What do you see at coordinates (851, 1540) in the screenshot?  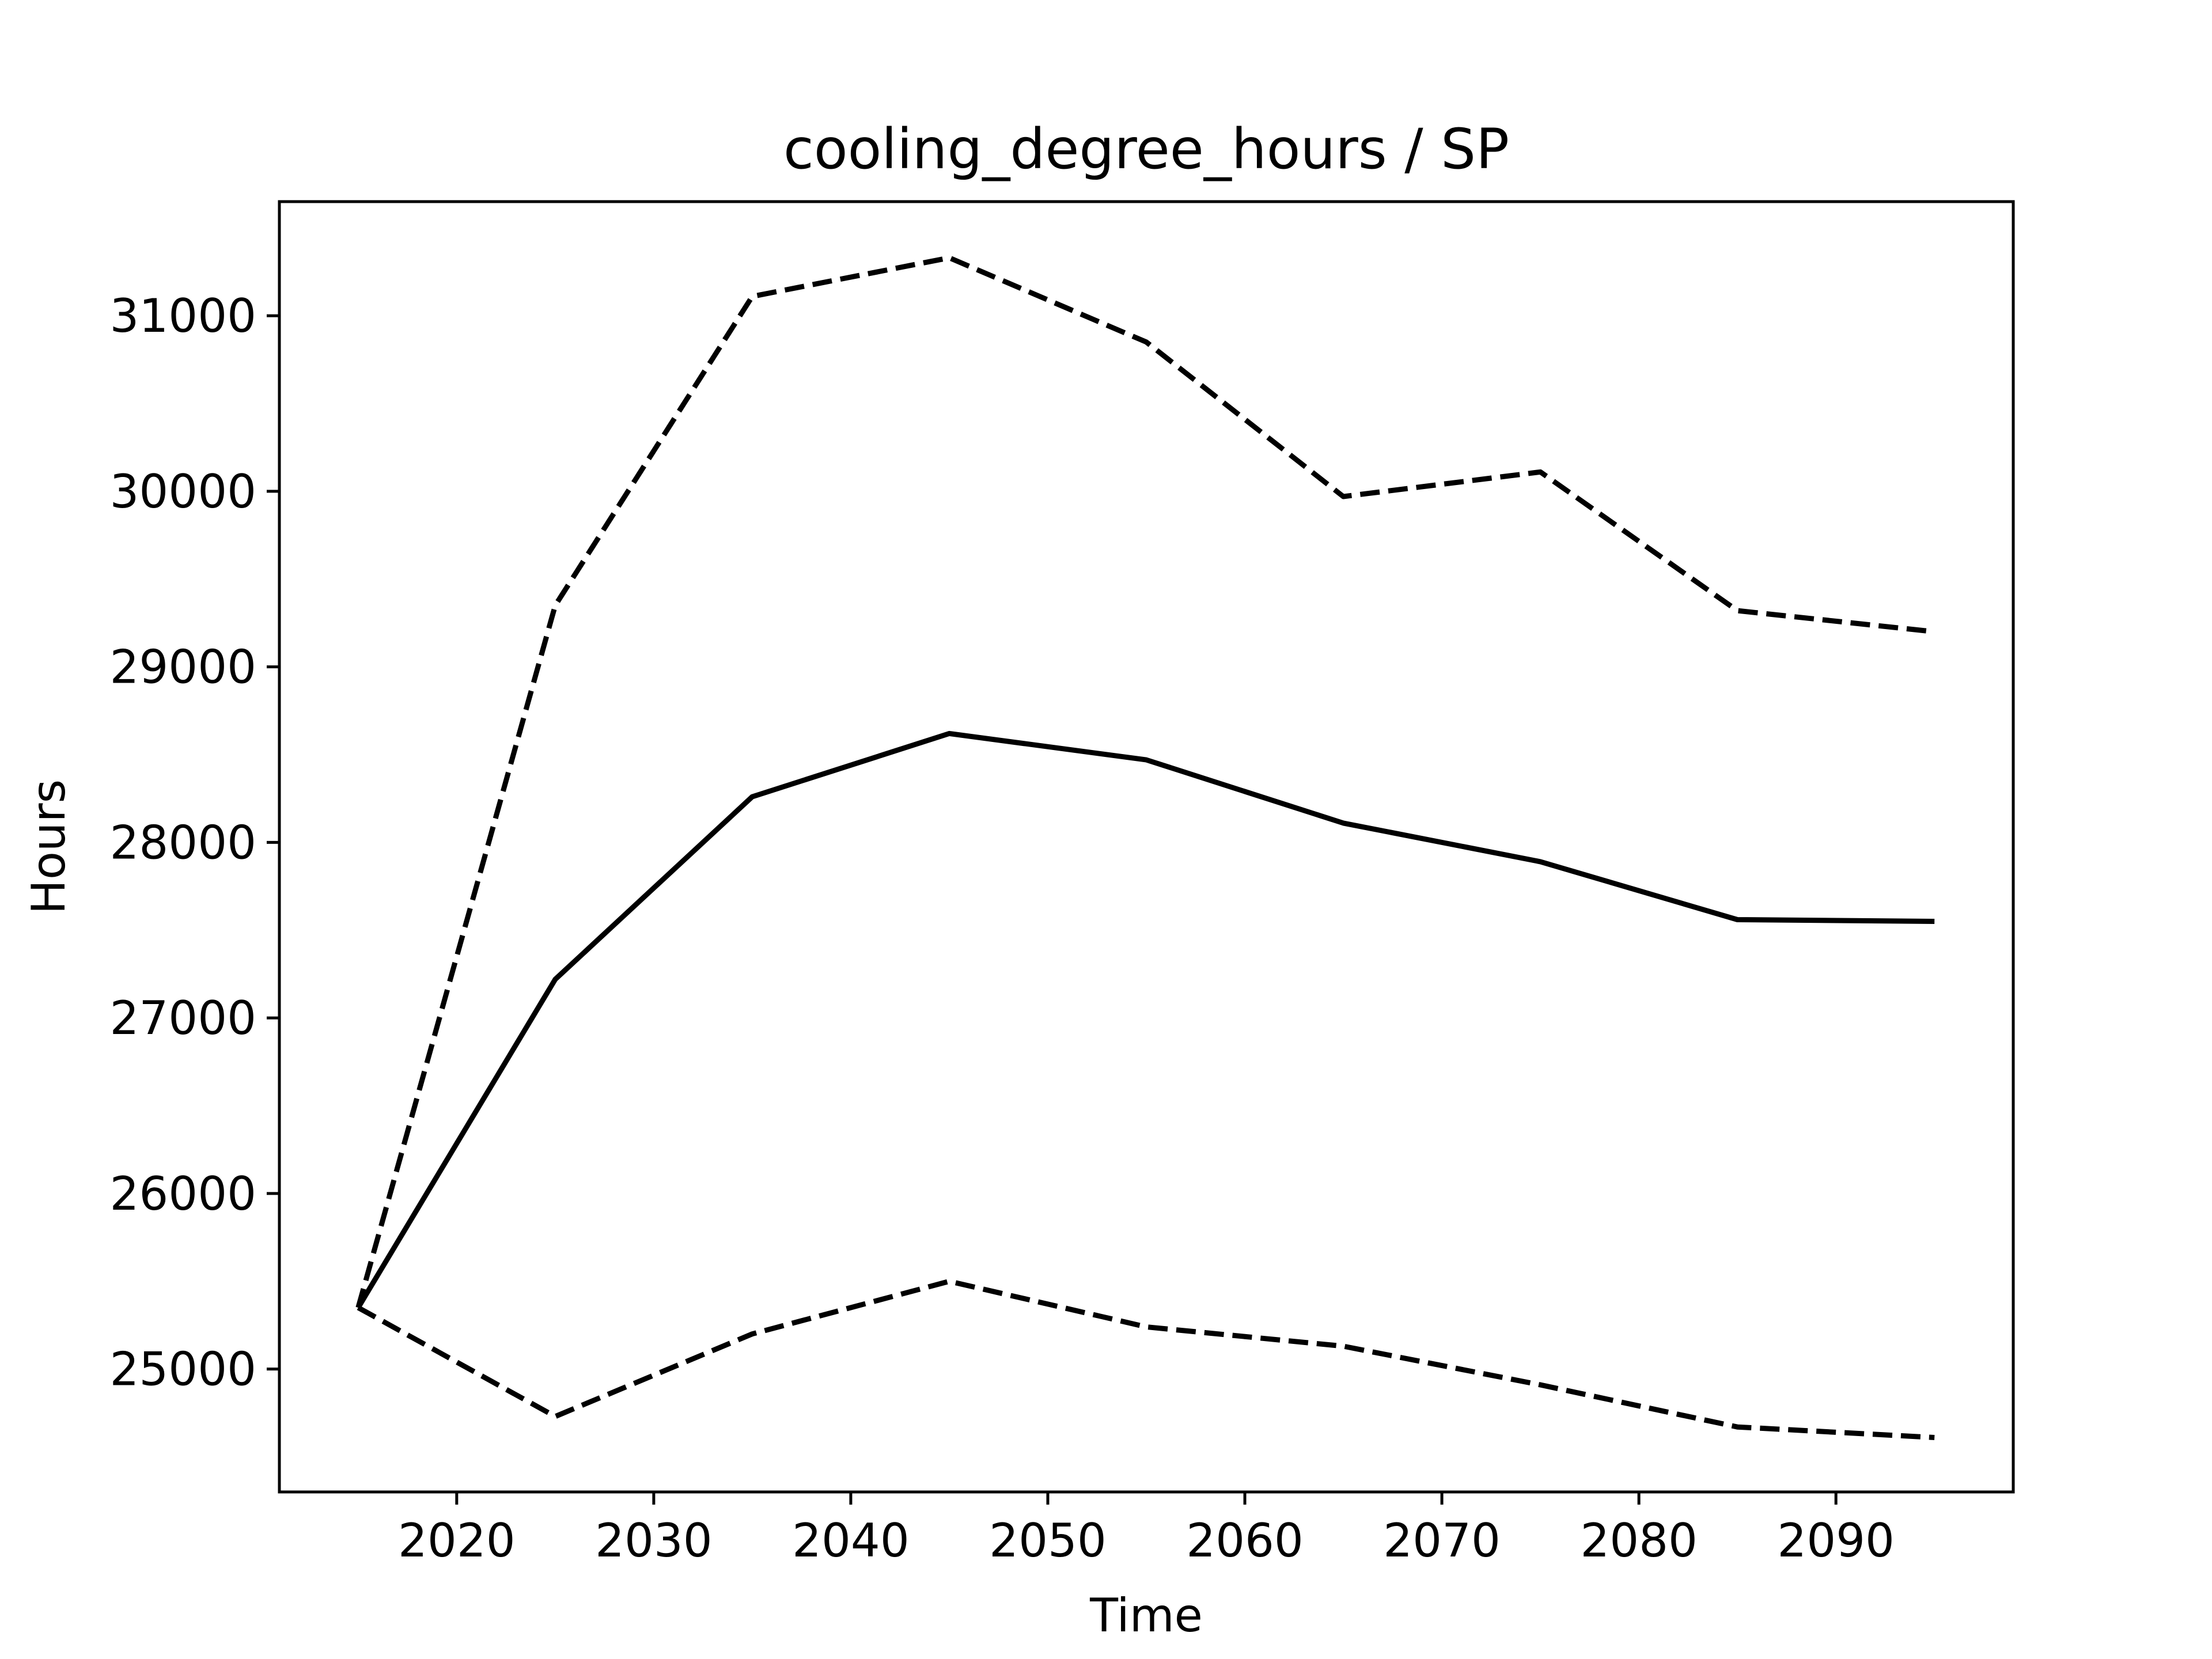 I see `x-tick-label: 2040` at bounding box center [851, 1540].